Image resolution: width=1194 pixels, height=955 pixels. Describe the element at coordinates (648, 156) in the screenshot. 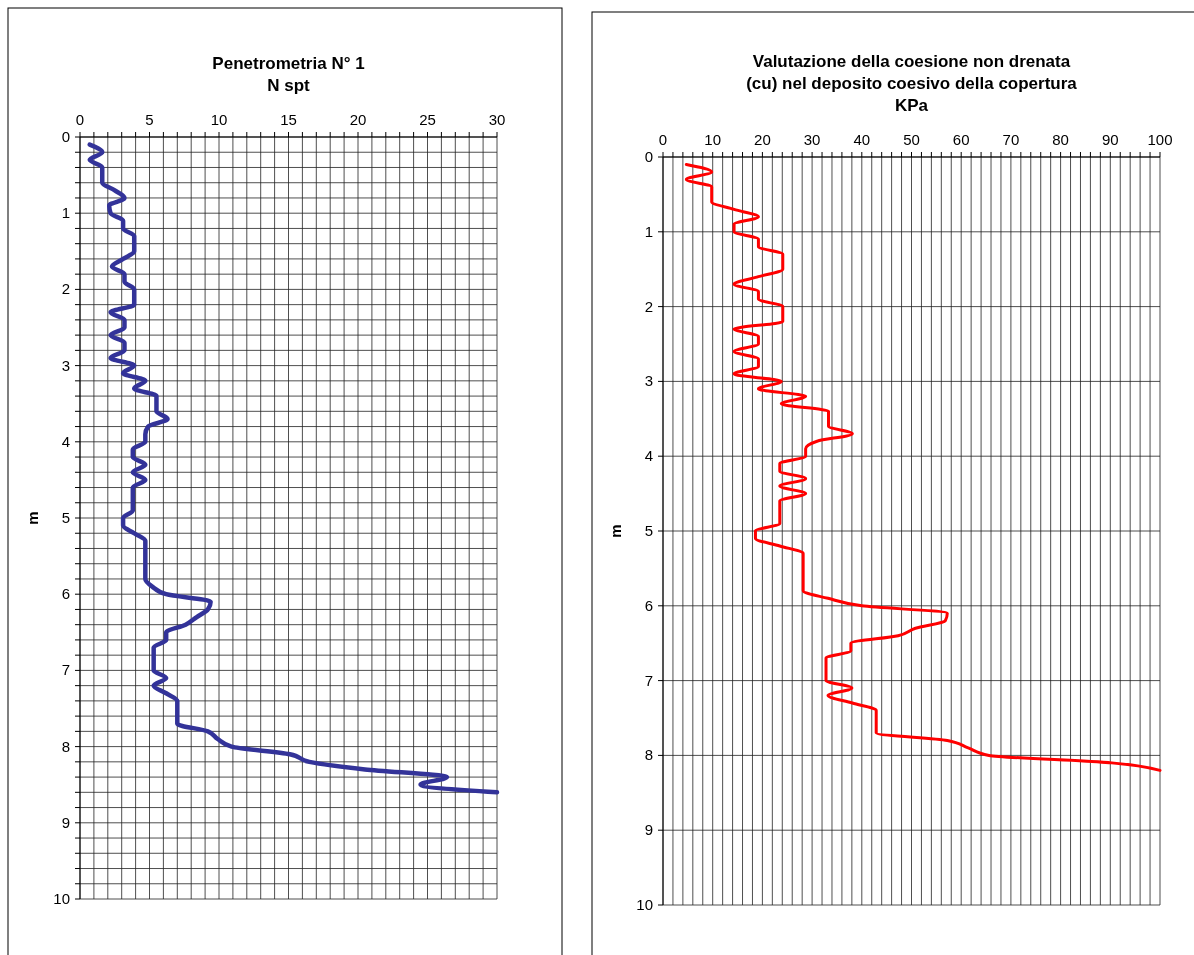

I see `y-tick-label: 0` at that location.